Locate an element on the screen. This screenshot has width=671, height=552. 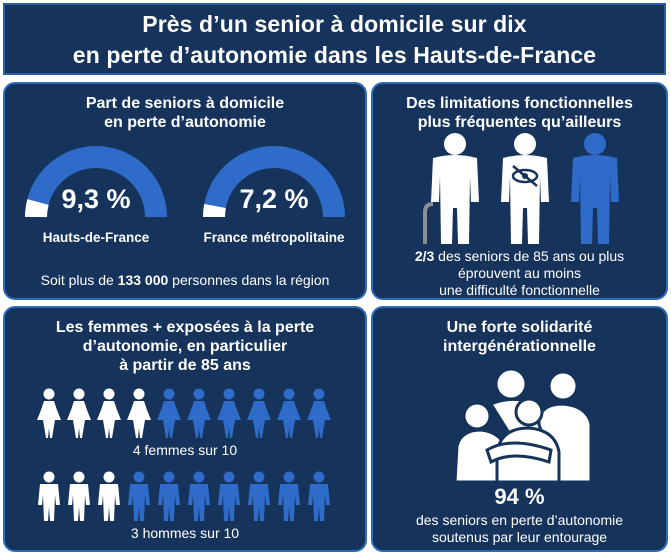
men-caption: 3 hommes sur 10 is located at coordinates (185, 533).